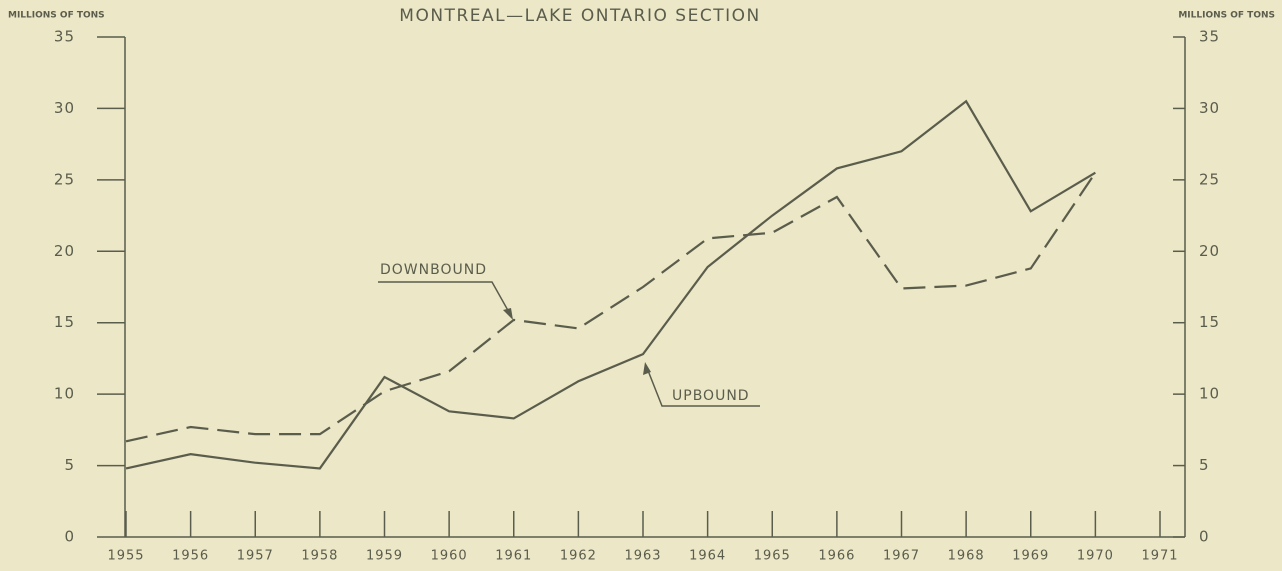 The height and width of the screenshot is (571, 1282). I want to click on x-tick-label: 1955, so click(125, 556).